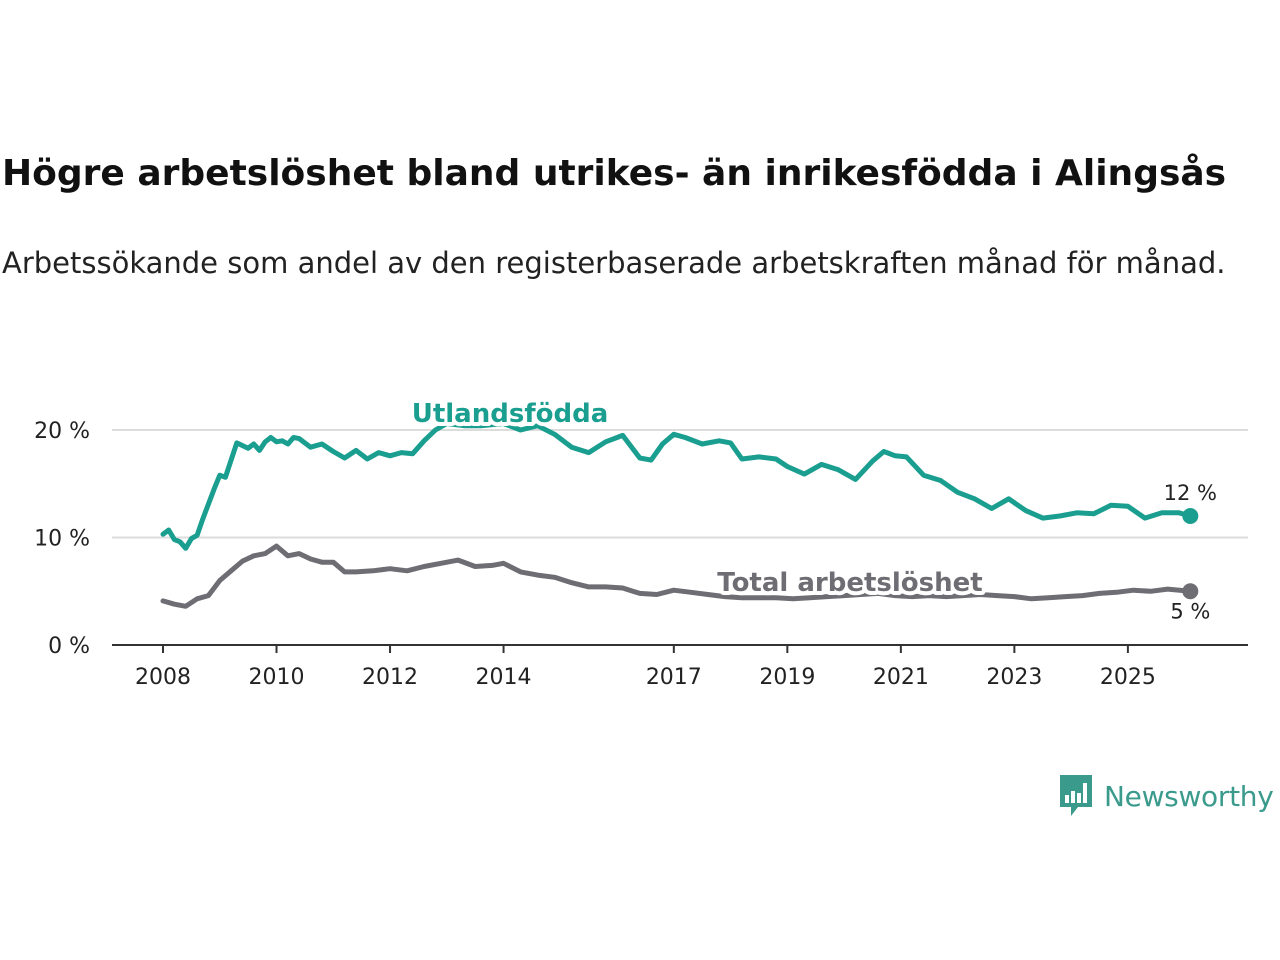 This screenshot has height=960, width=1280. I want to click on series-label-halo: Utlandsfödda, so click(510, 414).